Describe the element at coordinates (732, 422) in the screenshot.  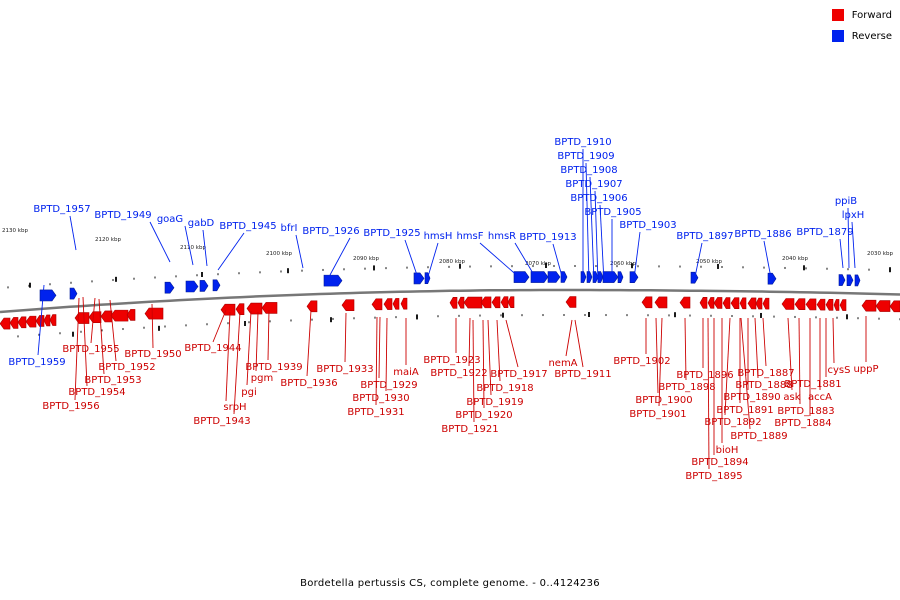
I see `forward-gene-label: BPTD_1892` at that location.